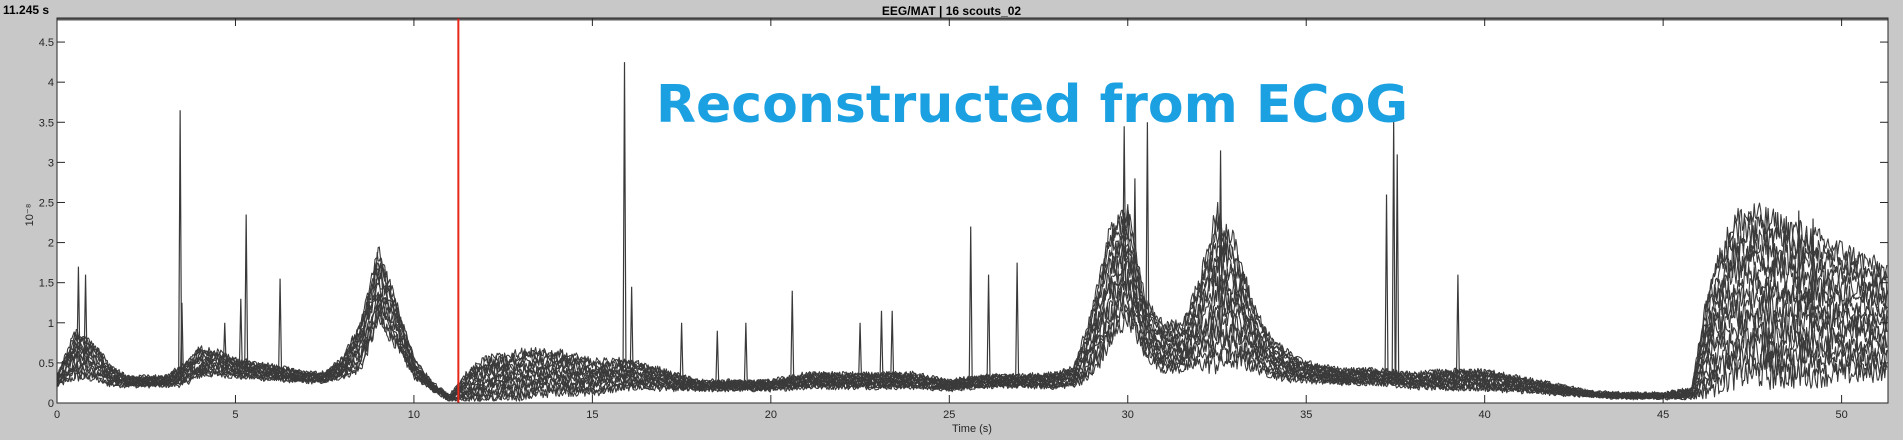  I want to click on y-tick-label: 1, so click(51, 324).